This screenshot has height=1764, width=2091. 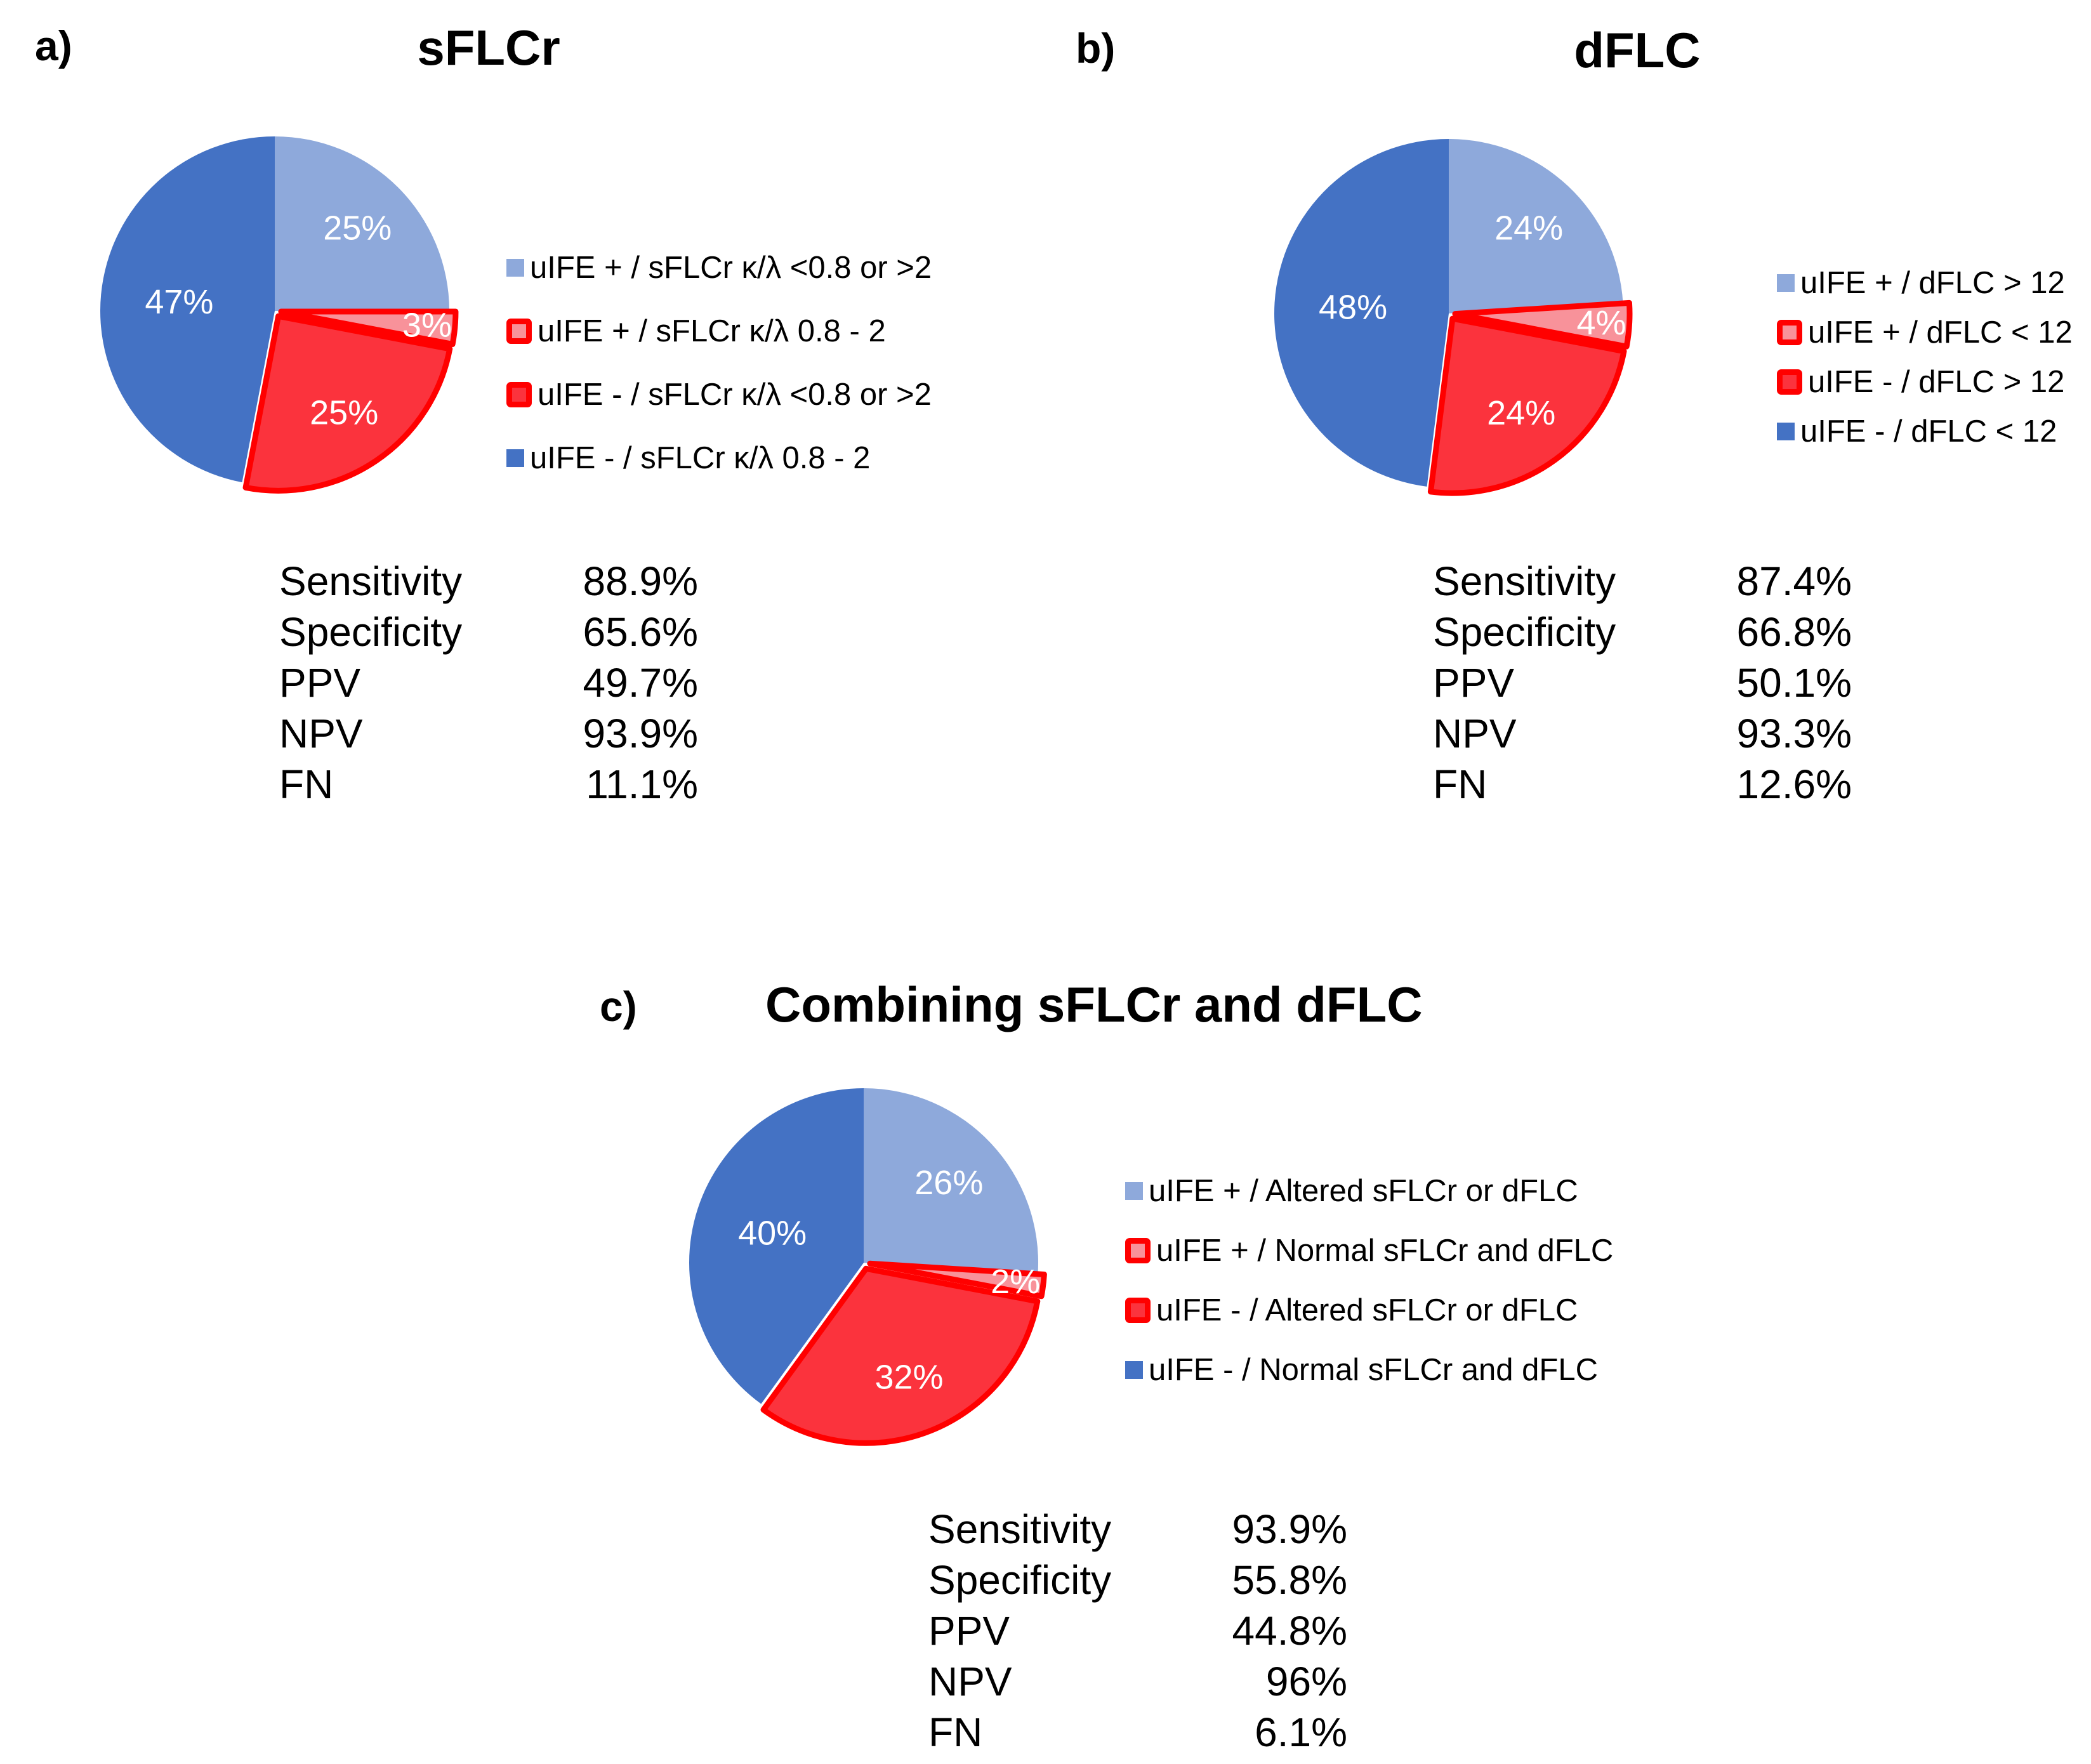 I want to click on slice-data-label: 40%, so click(x=772, y=1233).